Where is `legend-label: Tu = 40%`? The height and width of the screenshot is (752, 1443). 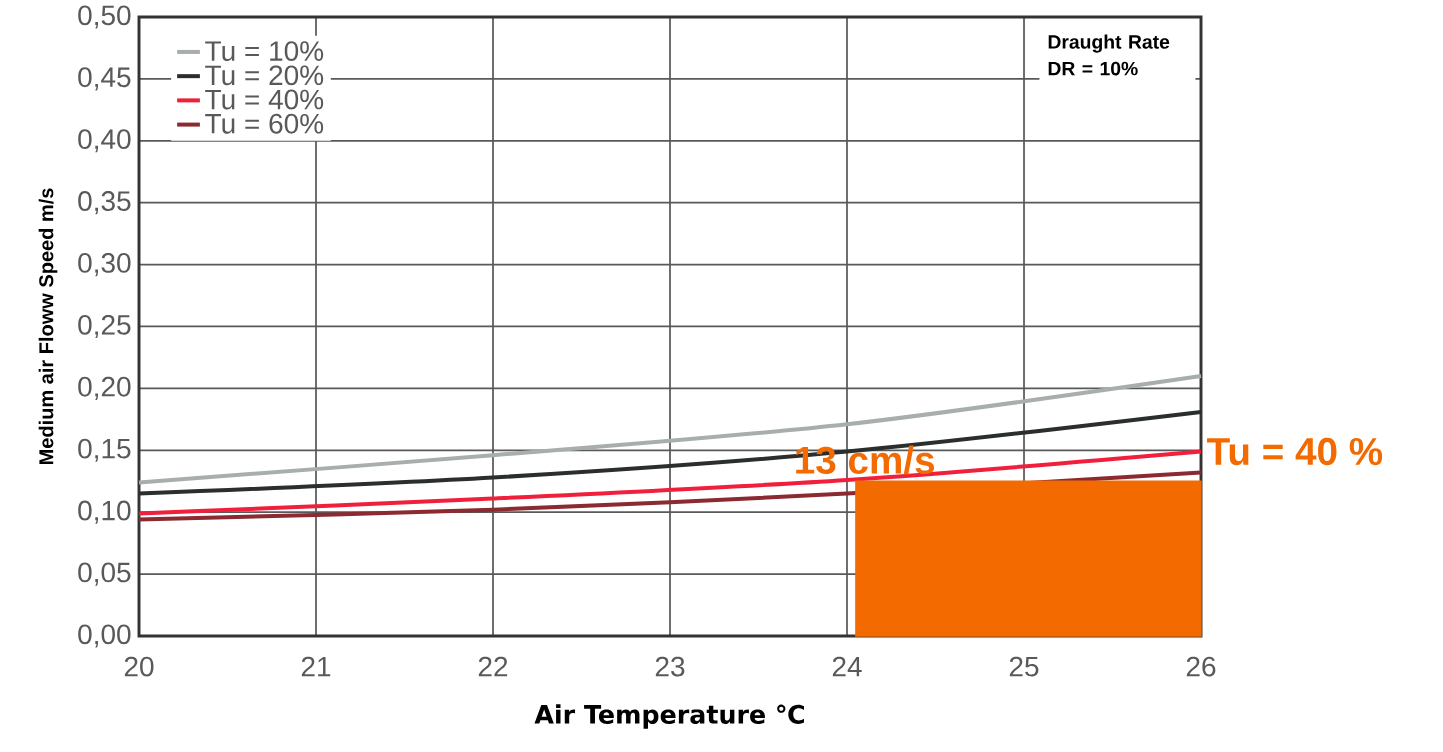
legend-label: Tu = 40% is located at coordinates (264, 99).